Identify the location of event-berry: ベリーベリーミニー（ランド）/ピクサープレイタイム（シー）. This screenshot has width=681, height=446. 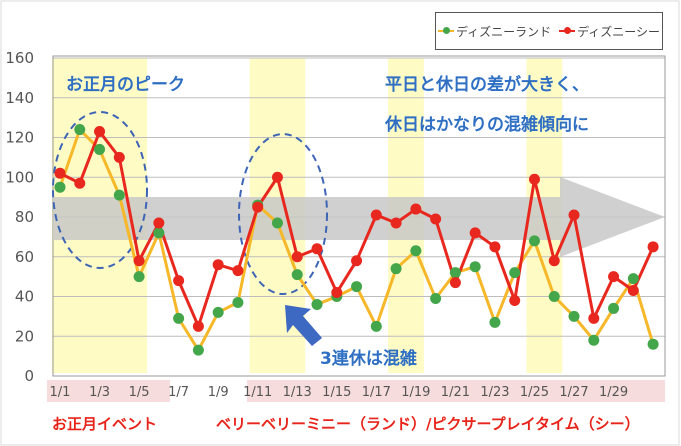
(428, 424).